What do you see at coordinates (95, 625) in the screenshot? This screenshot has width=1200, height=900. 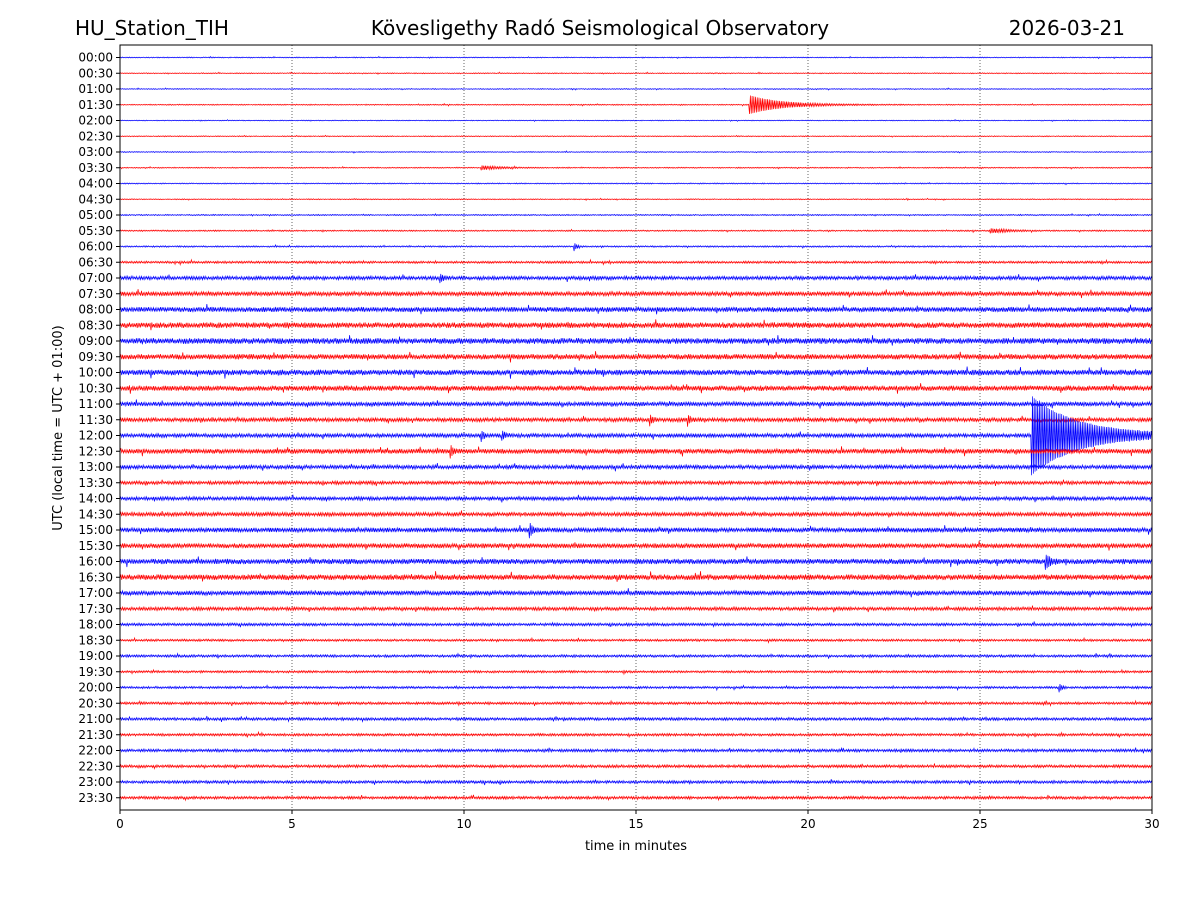 I see `y-tick-label: 18:00` at bounding box center [95, 625].